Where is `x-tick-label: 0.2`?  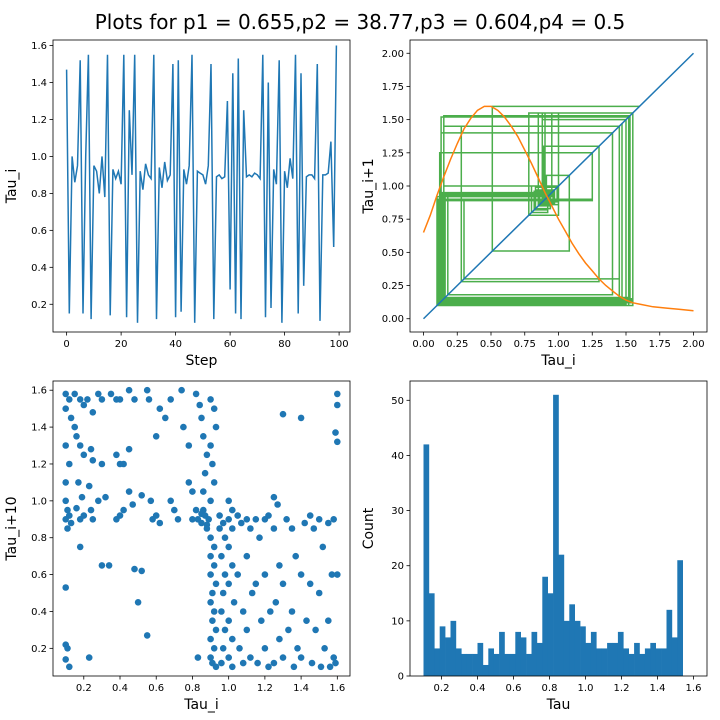 x-tick-label: 0.2 is located at coordinates (442, 688).